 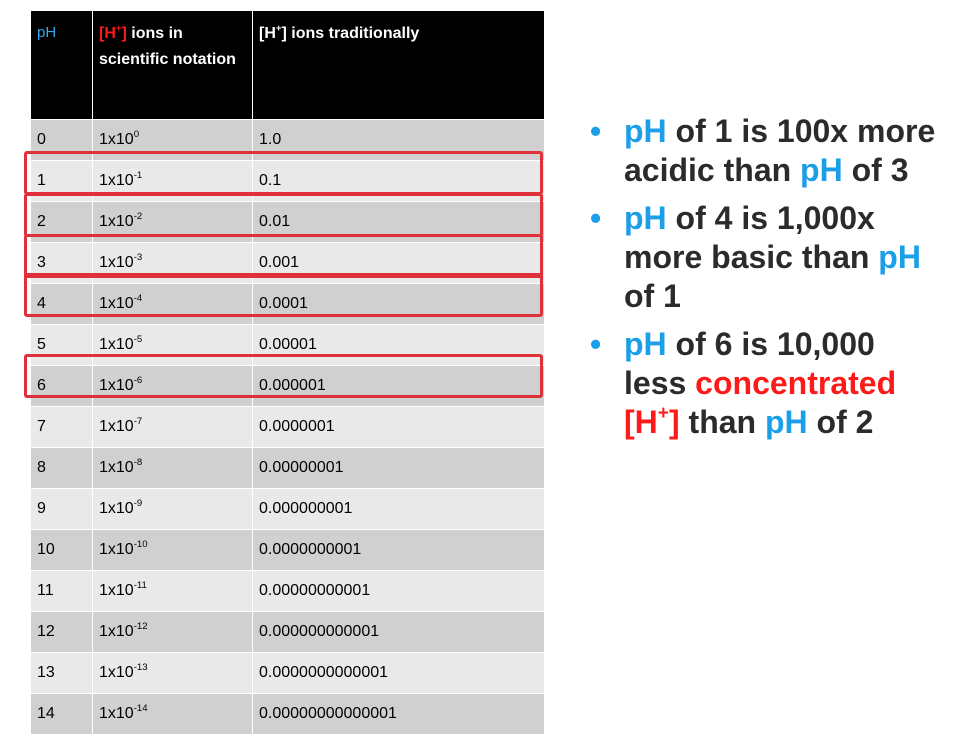 I want to click on table-row: 2 1x10-2 0.01, so click(x=287, y=222).